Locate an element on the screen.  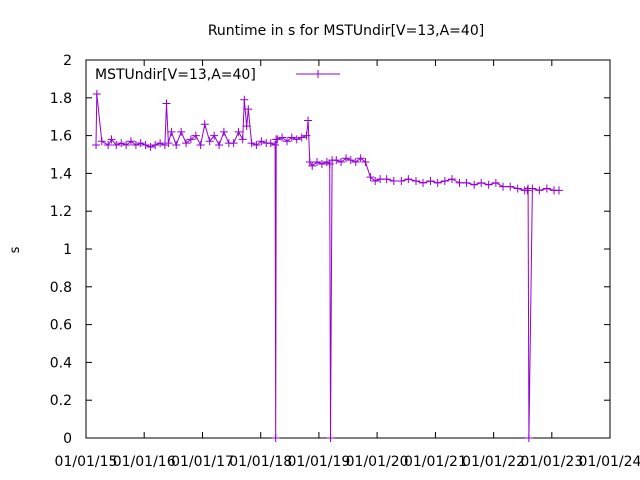
x-tick-label: 01/01/16 is located at coordinates (144, 462).